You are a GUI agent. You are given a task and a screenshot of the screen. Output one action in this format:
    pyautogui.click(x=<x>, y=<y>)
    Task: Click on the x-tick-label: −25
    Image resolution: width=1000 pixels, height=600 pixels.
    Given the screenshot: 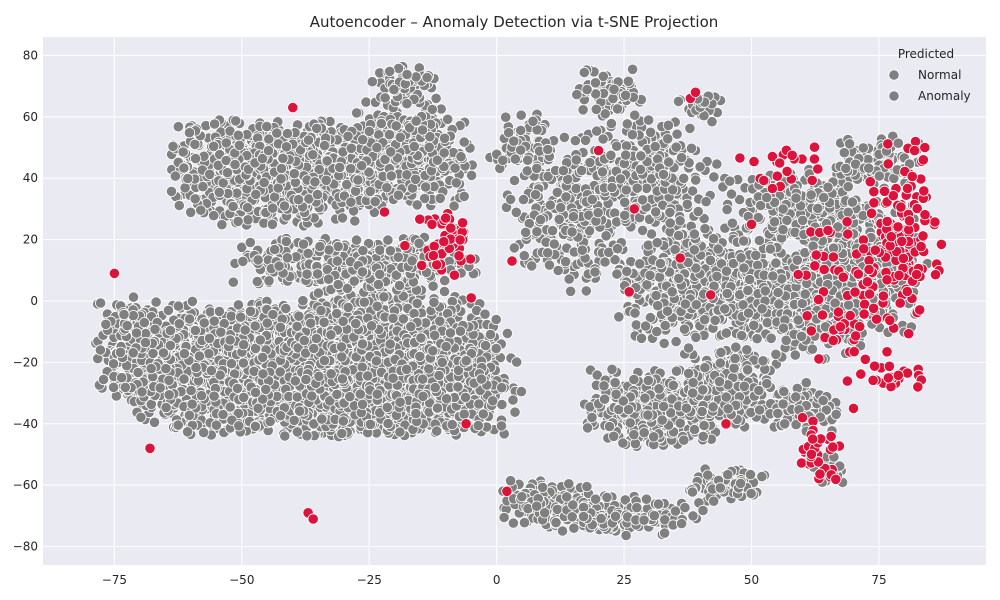 What is the action you would take?
    pyautogui.click(x=369, y=580)
    